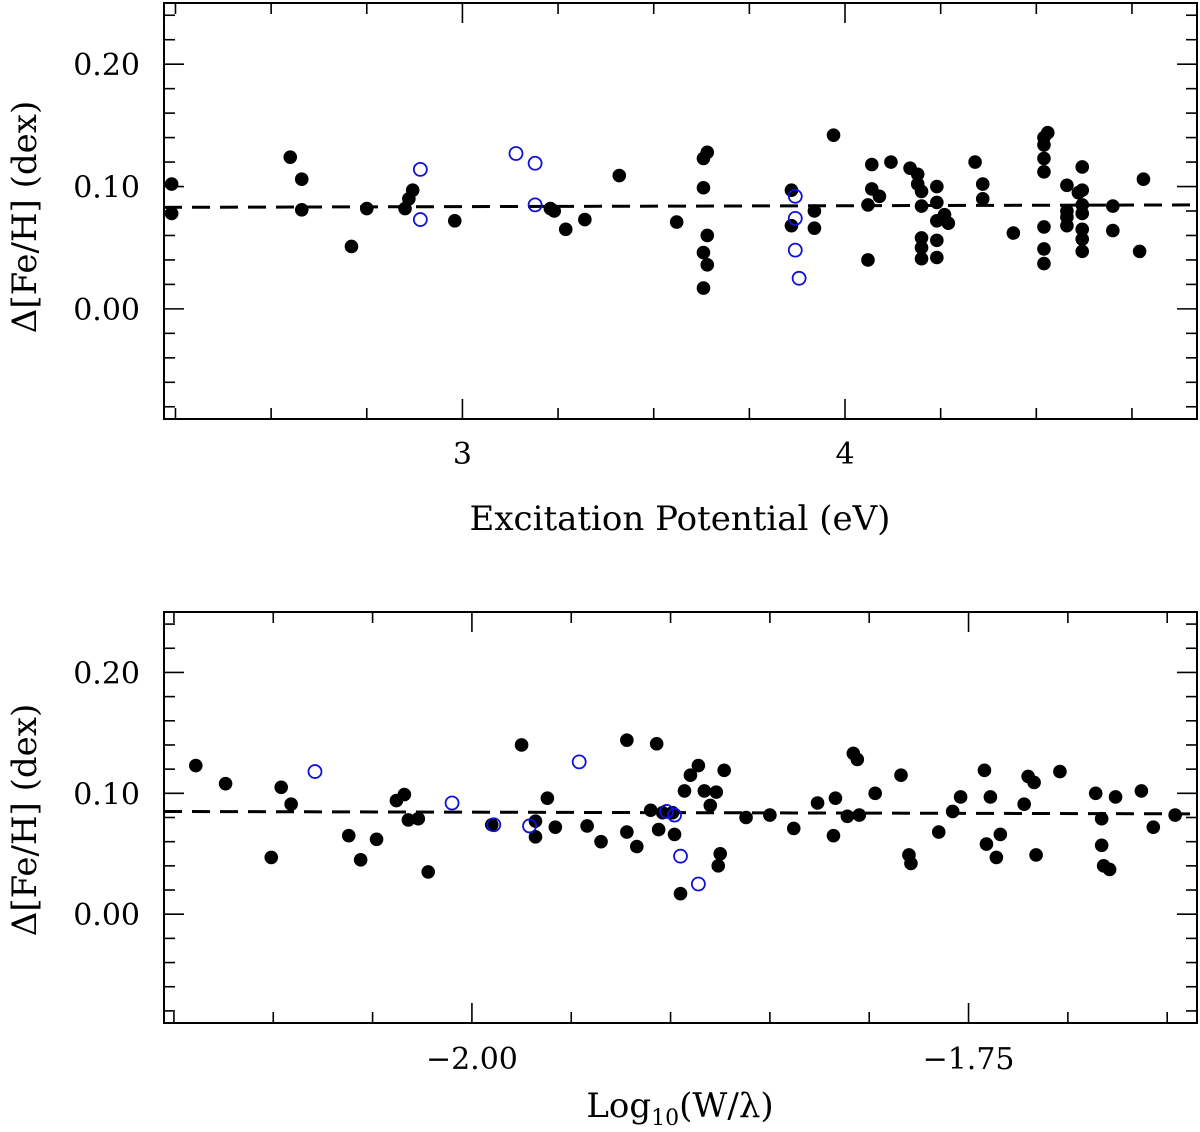  I want to click on reference-line-top, so click(680, 206).